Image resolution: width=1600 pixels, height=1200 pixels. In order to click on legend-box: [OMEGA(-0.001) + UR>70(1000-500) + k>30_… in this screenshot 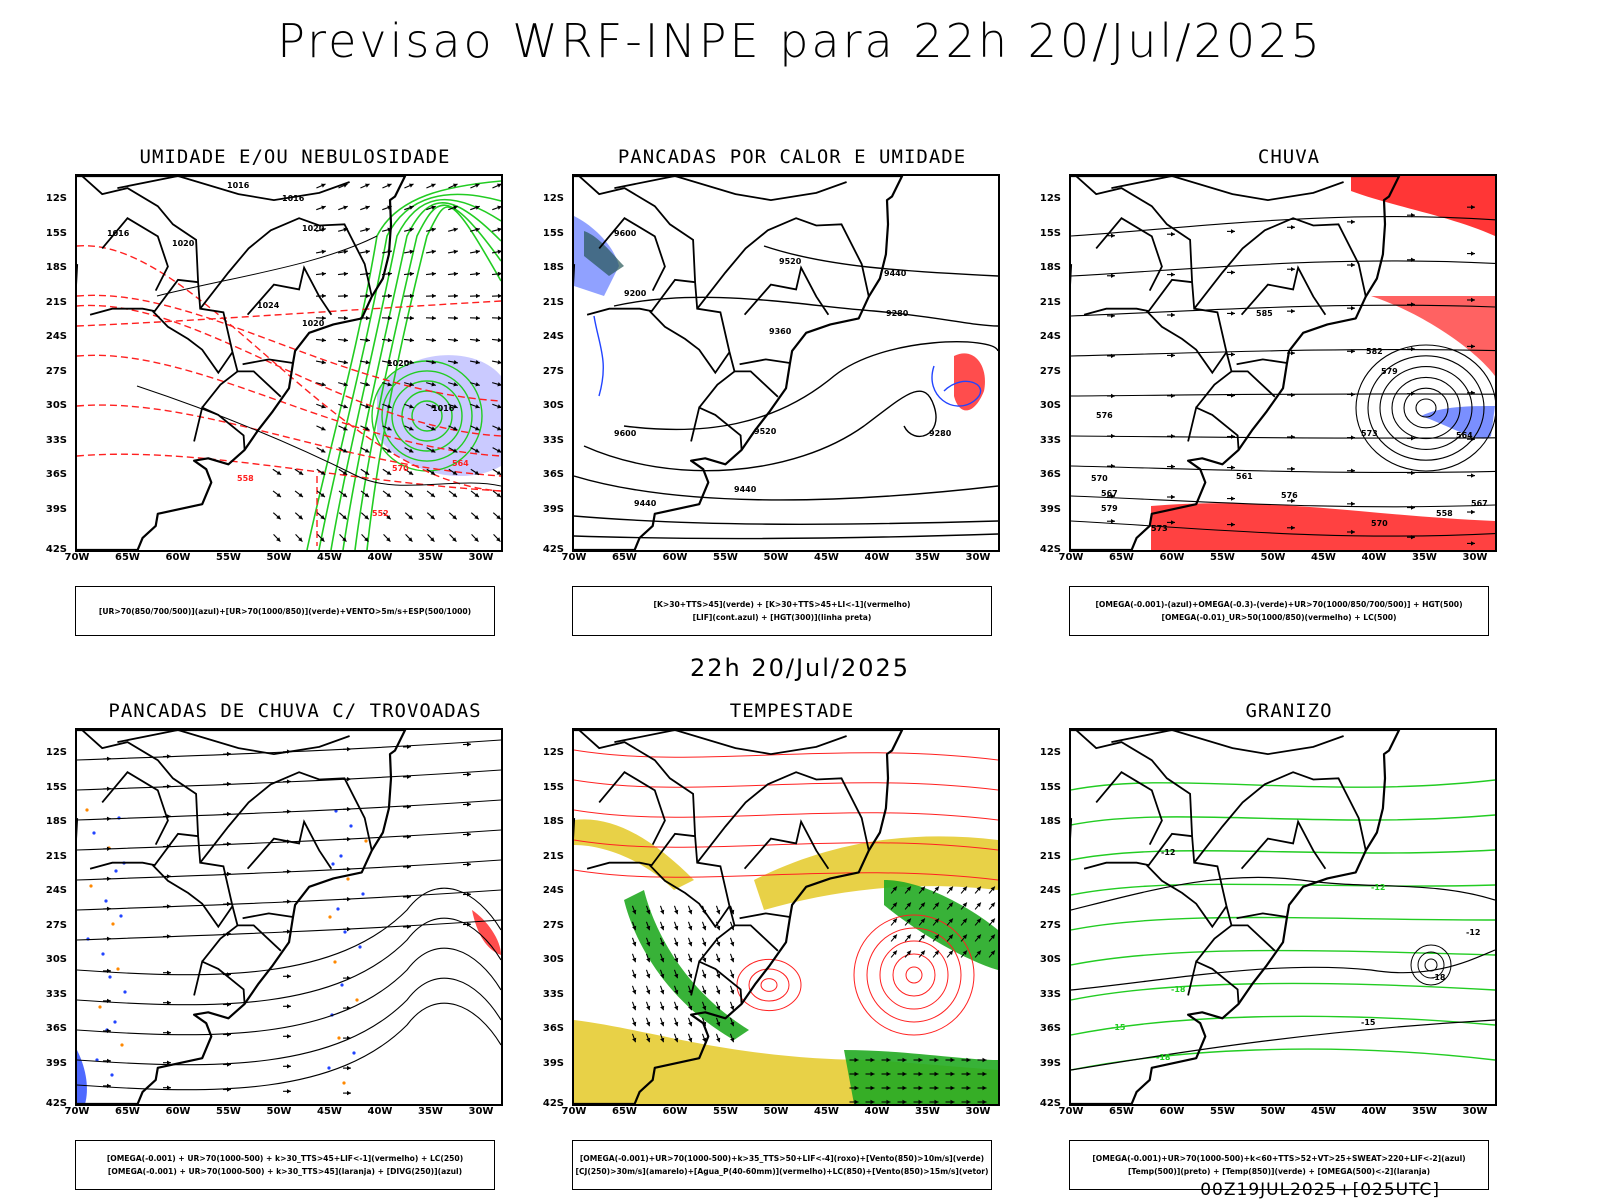, I will do `click(285, 1165)`.